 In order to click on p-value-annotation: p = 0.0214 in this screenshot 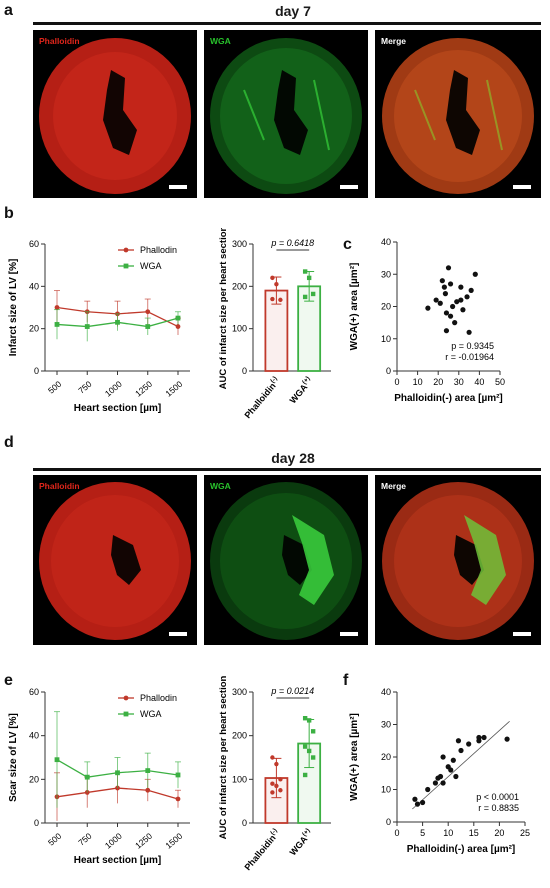, I will do `click(292, 691)`.